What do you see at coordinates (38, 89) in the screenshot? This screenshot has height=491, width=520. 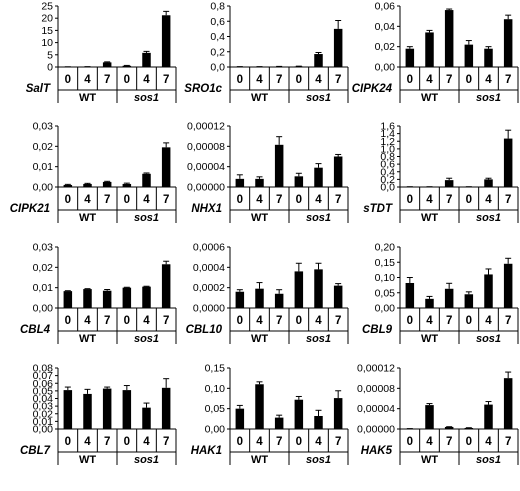 I see `gene-label: SalT` at bounding box center [38, 89].